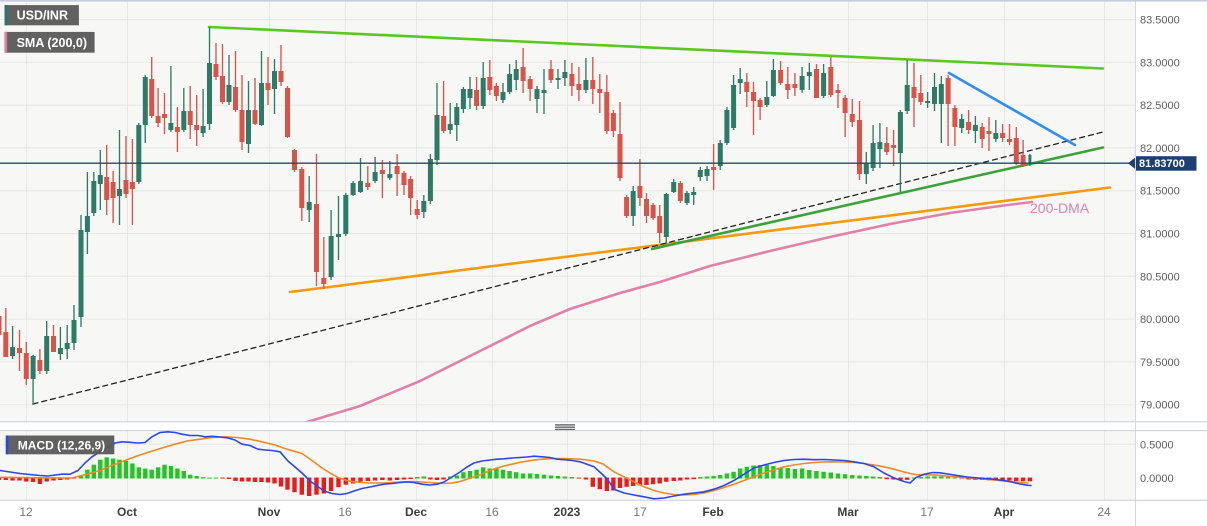  What do you see at coordinates (1160, 149) in the screenshot?
I see `svg-text: 82.0000` at bounding box center [1160, 149].